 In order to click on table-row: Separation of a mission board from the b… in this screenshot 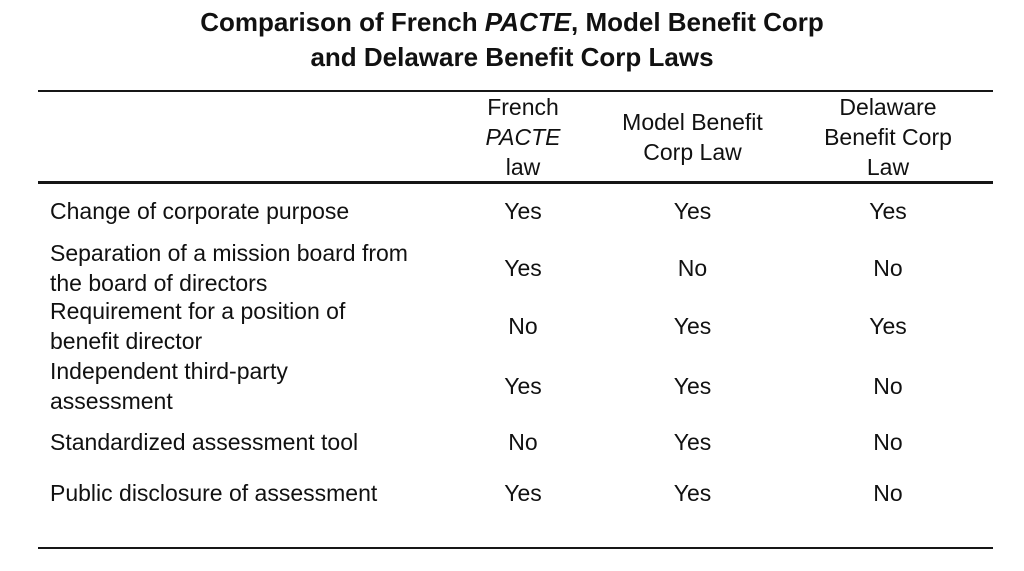, I will do `click(515, 267)`.